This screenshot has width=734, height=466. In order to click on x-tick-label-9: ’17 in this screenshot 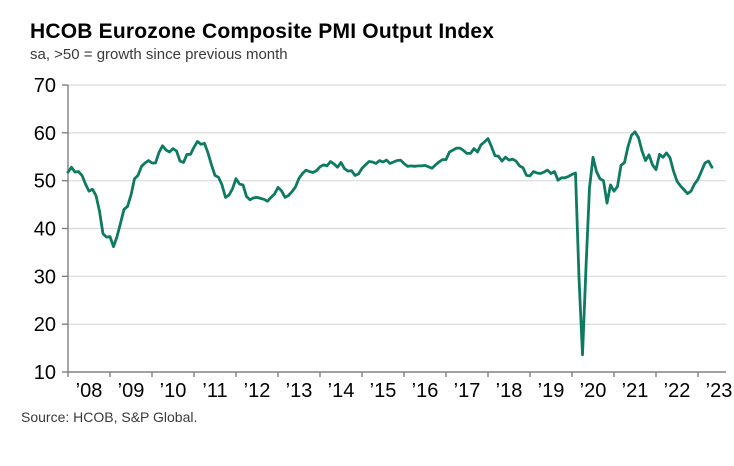, I will do `click(467, 391)`.